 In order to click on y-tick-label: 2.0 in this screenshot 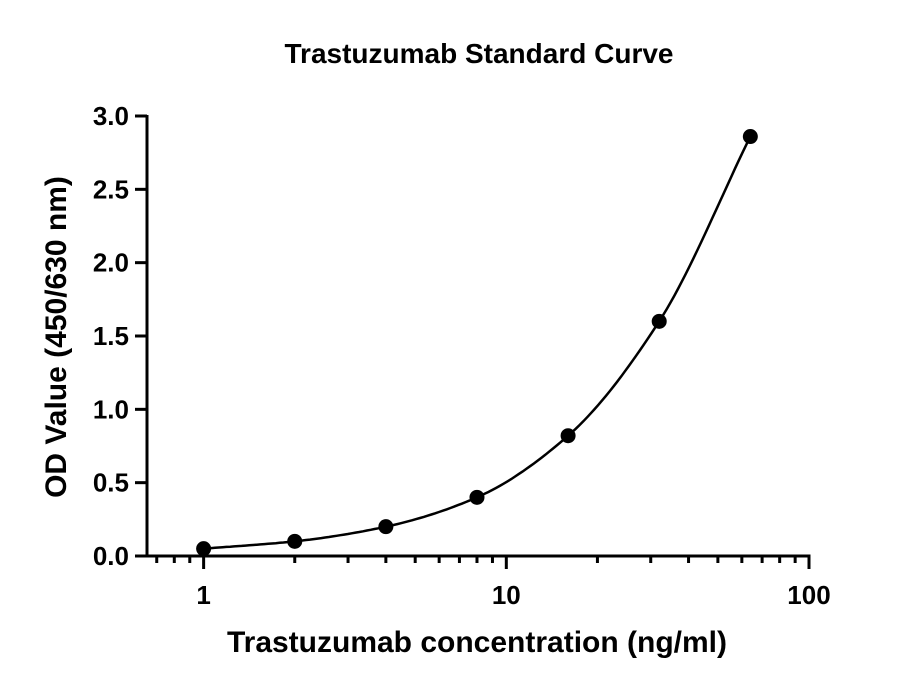, I will do `click(111, 263)`.